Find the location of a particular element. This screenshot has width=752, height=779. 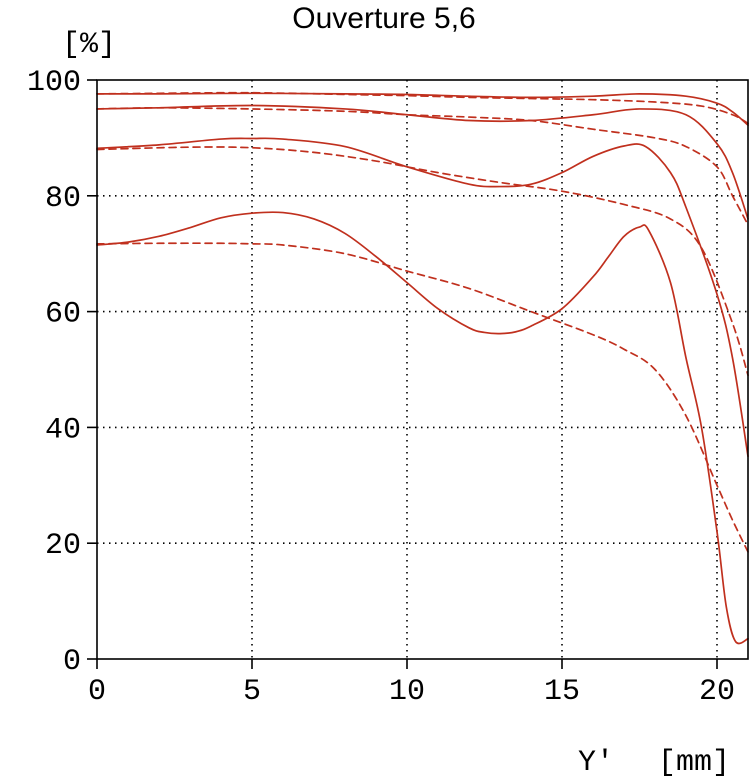

y-tick-label-0: 0 is located at coordinates (72, 662).